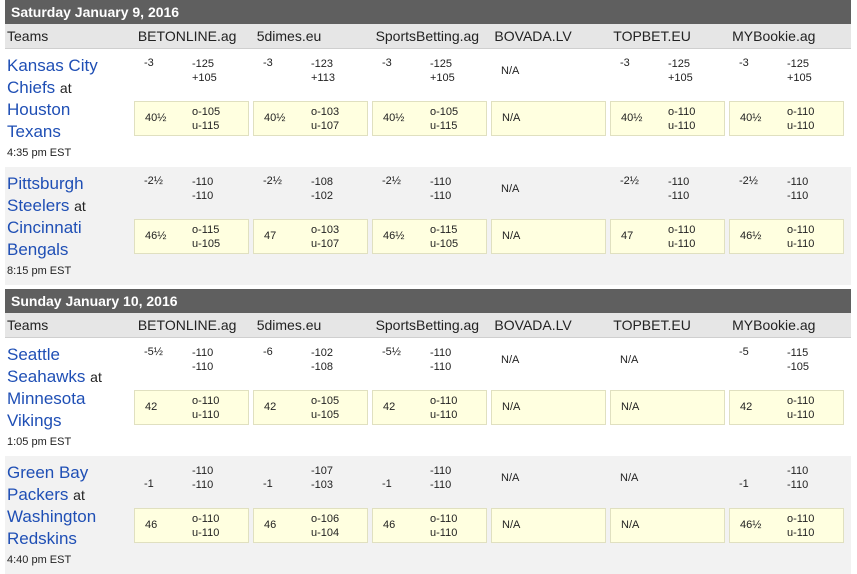  What do you see at coordinates (310, 362) in the screenshot?
I see `spread-moneyline: -6 -102 -108` at bounding box center [310, 362].